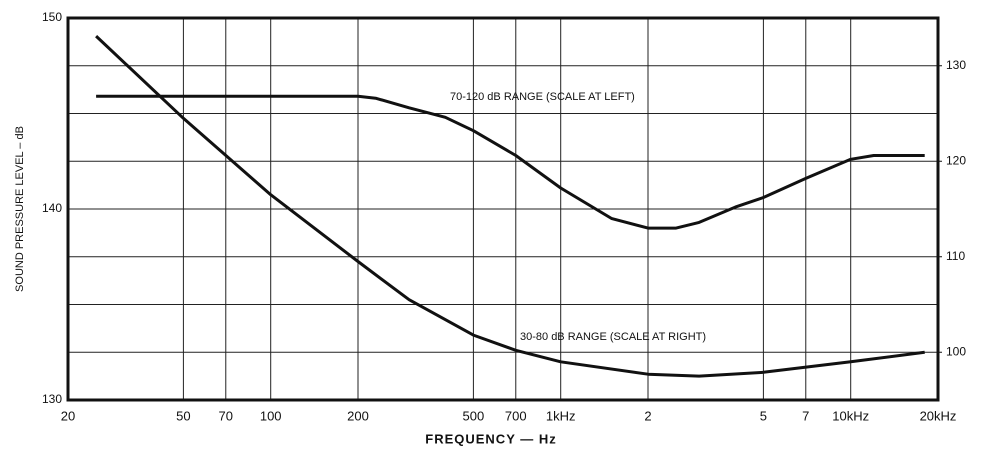 The width and height of the screenshot is (982, 450). I want to click on y-tick-label: 150, so click(52, 17).